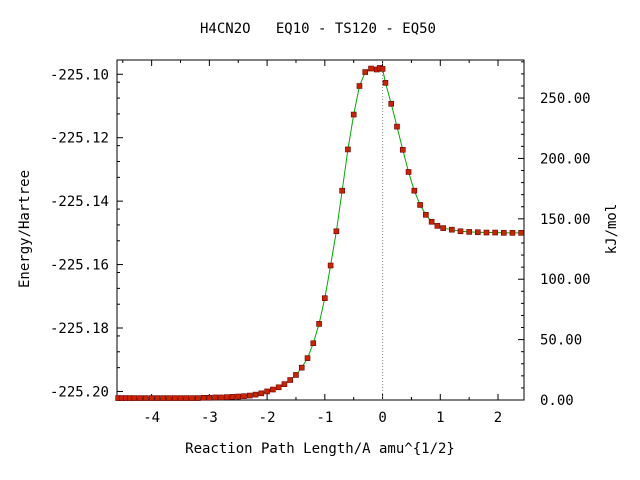 The width and height of the screenshot is (640, 480). What do you see at coordinates (440, 418) in the screenshot?
I see `x-tick-label: 1` at bounding box center [440, 418].